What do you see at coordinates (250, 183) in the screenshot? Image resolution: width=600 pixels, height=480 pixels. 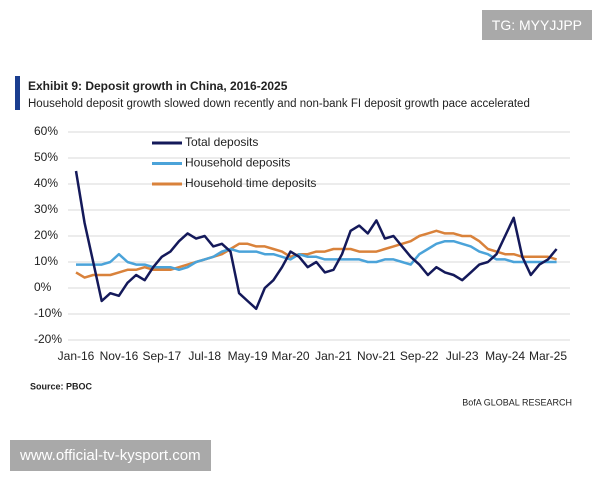 I see `legend-label: Household time deposits` at bounding box center [250, 183].